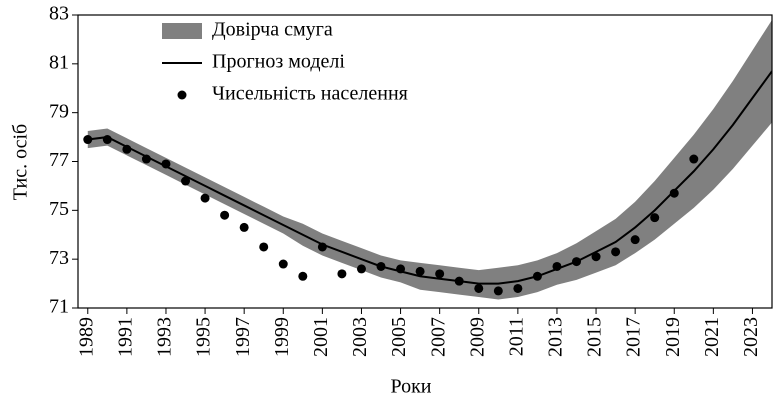 The image size is (776, 405). What do you see at coordinates (59, 160) in the screenshot?
I see `y-tick-label: 77` at bounding box center [59, 160].